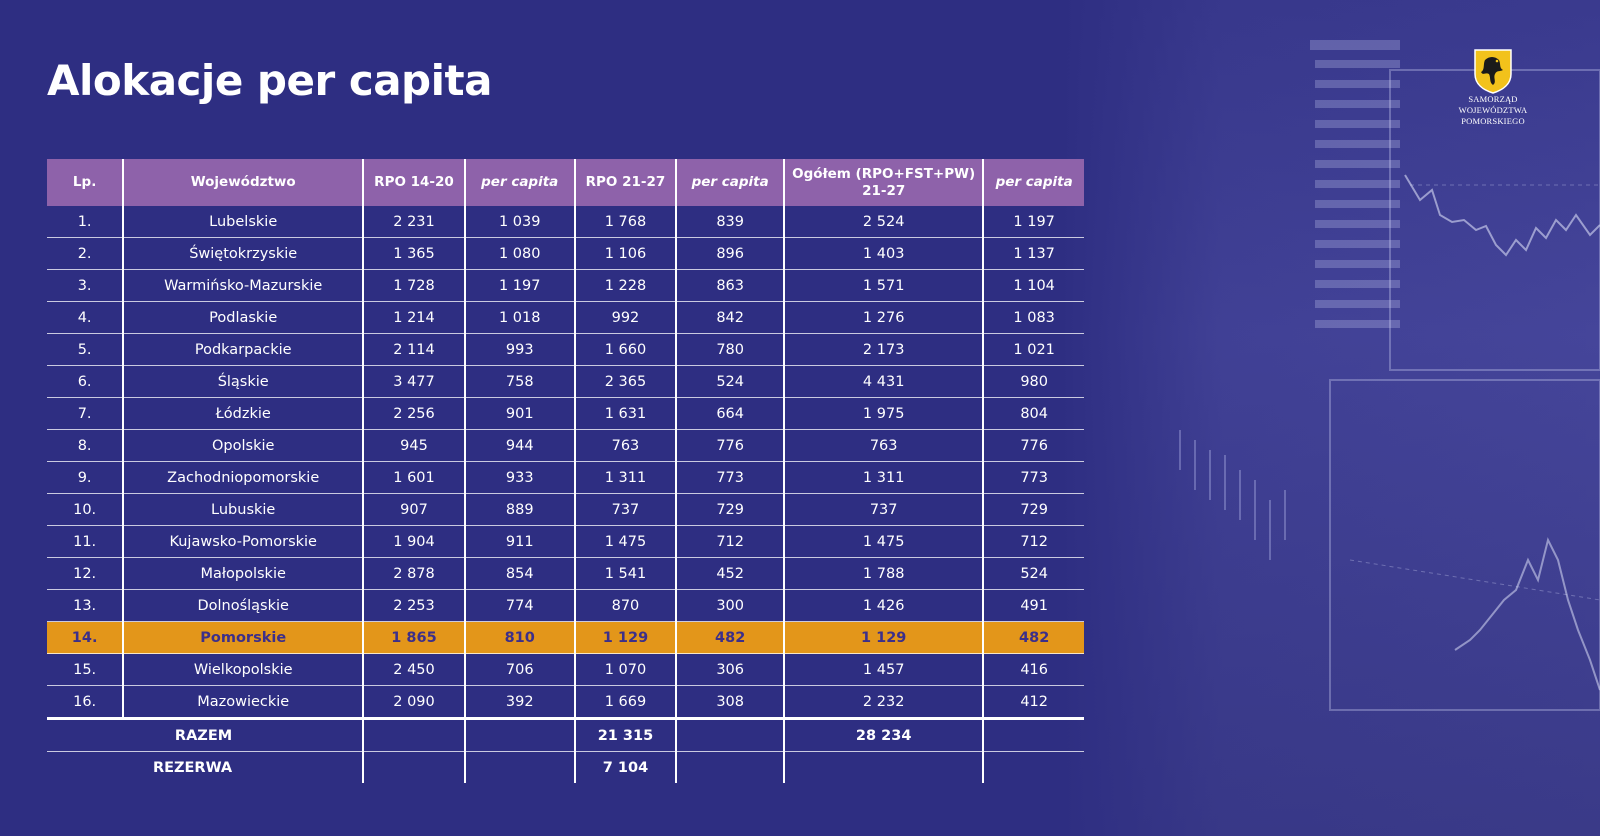  Describe the element at coordinates (730, 509) in the screenshot. I see `table-cell: 729` at that location.